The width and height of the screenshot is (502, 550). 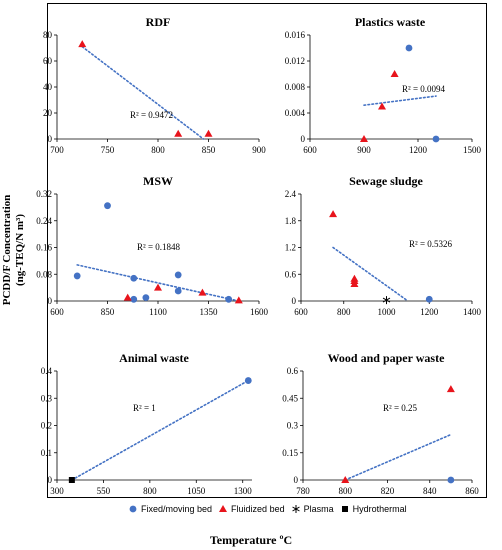 I want to click on x-tick-label: 1350, so click(x=209, y=312).